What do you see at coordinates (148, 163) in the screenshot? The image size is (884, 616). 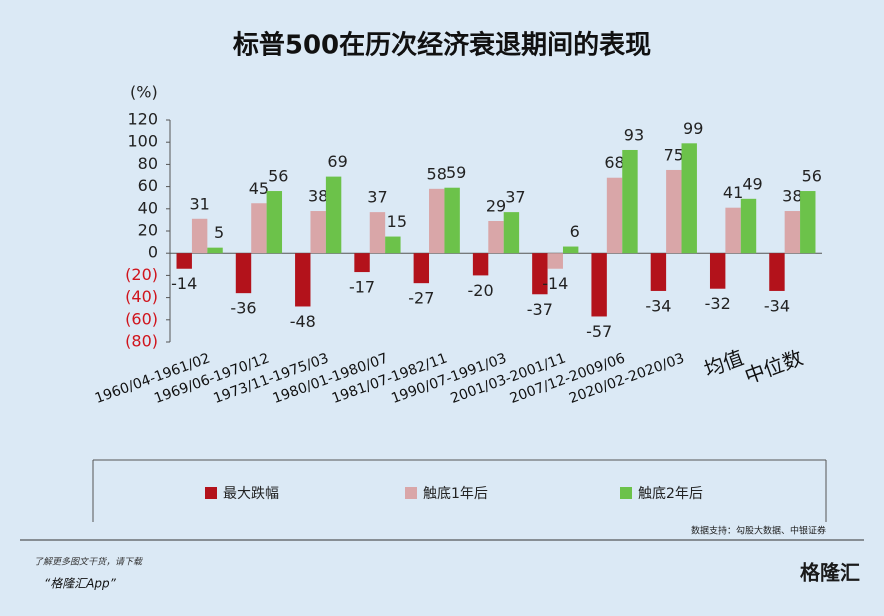 I see `y-tick-label: 80` at bounding box center [148, 163].